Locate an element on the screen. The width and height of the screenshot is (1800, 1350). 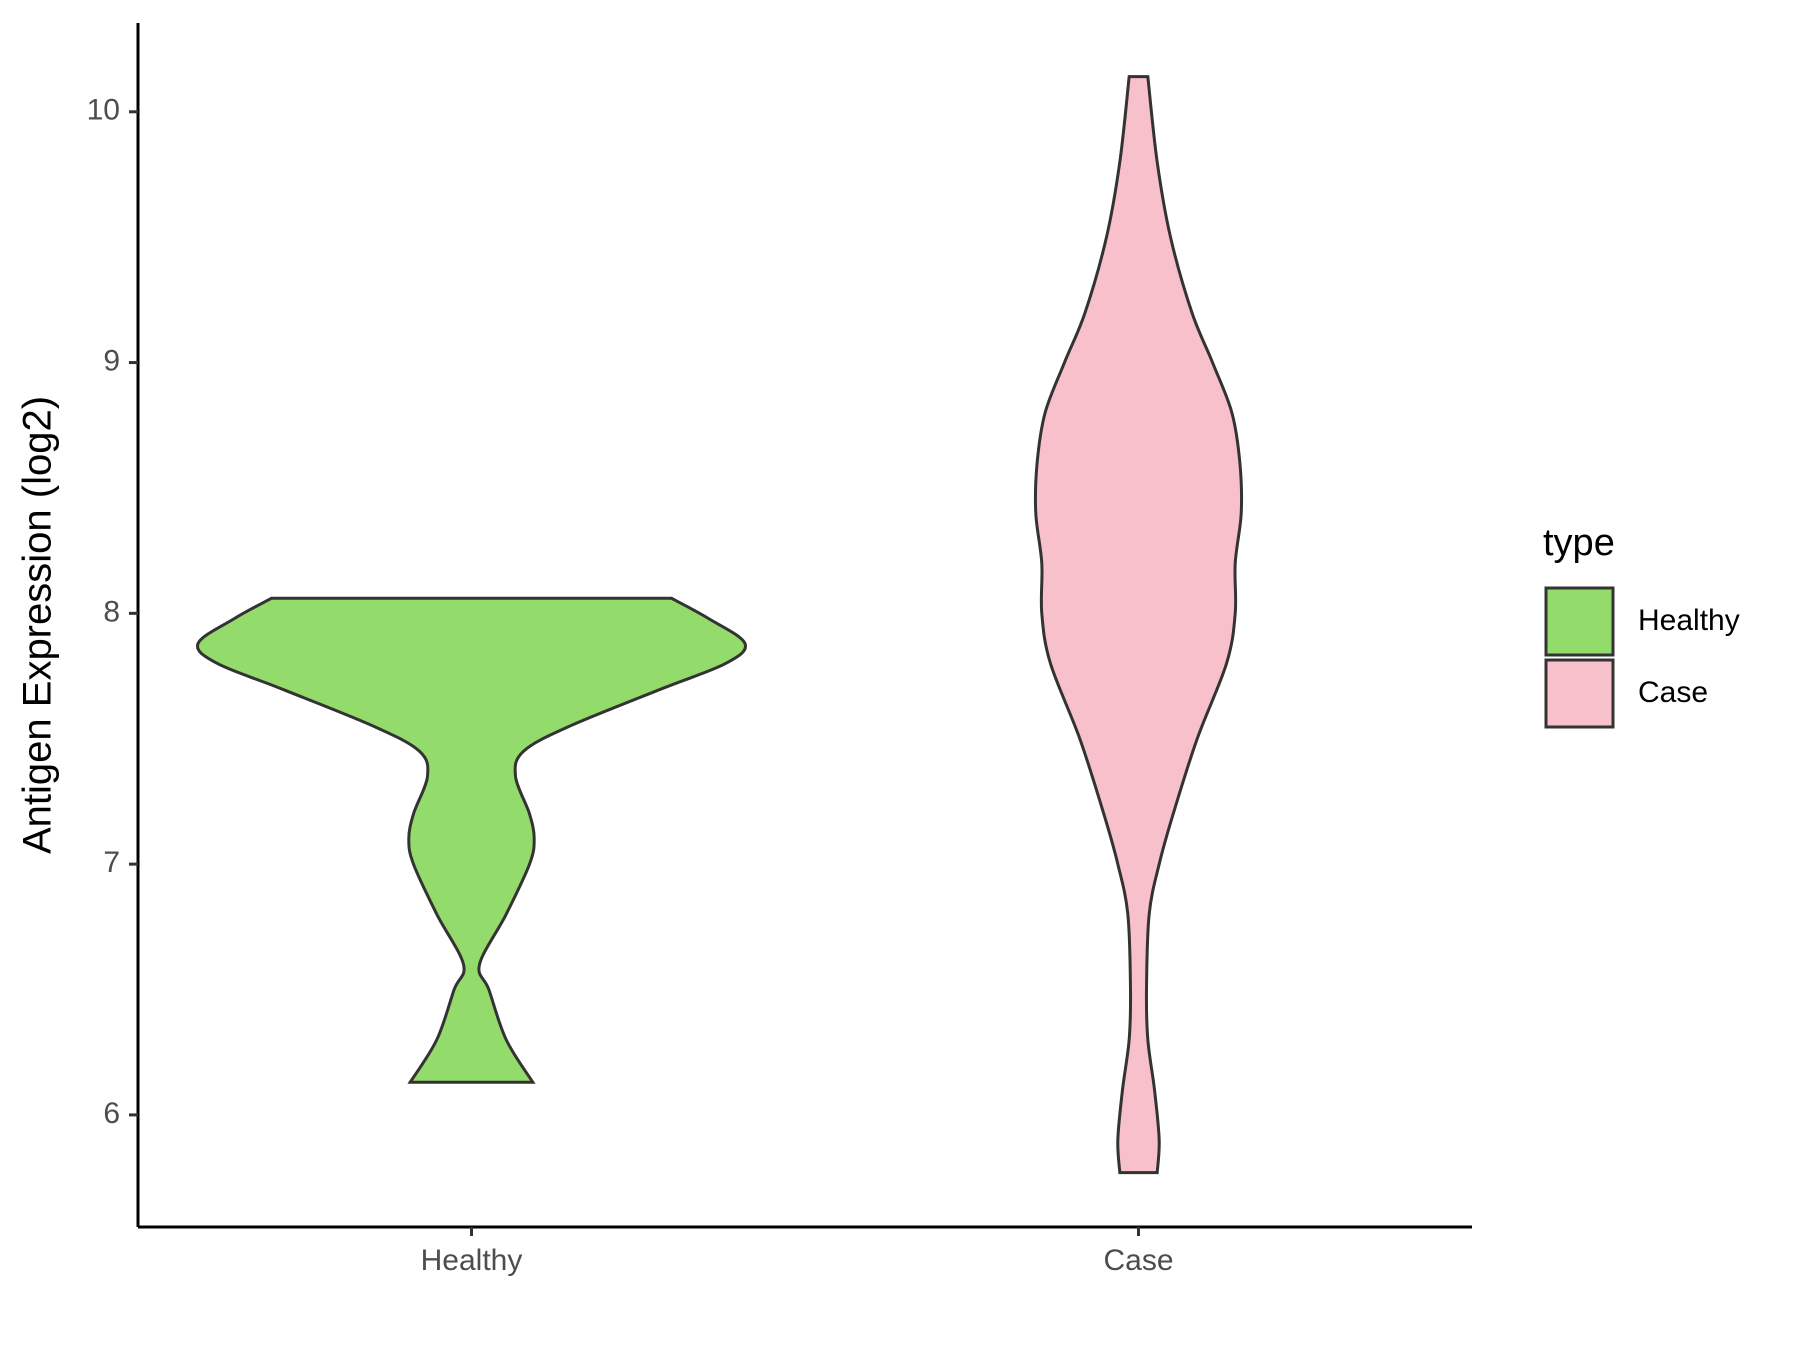
x-tick-label: Healthy is located at coordinates (472, 1260).